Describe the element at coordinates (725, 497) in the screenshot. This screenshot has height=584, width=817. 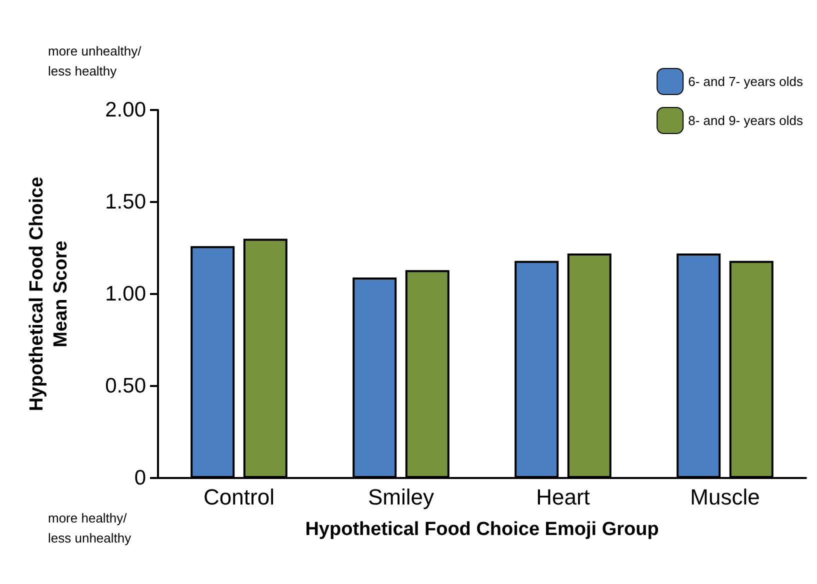
I see `x-tick-label: Muscle` at that location.